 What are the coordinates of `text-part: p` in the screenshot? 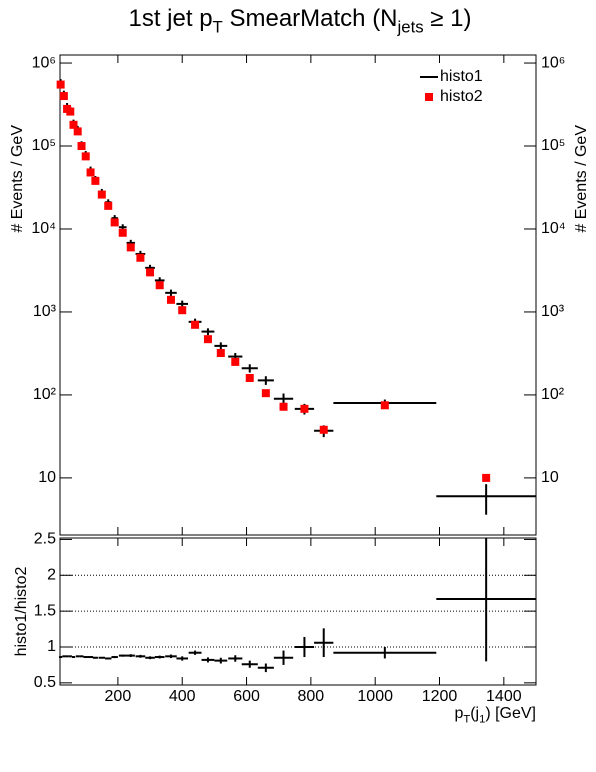 It's located at (458, 713).